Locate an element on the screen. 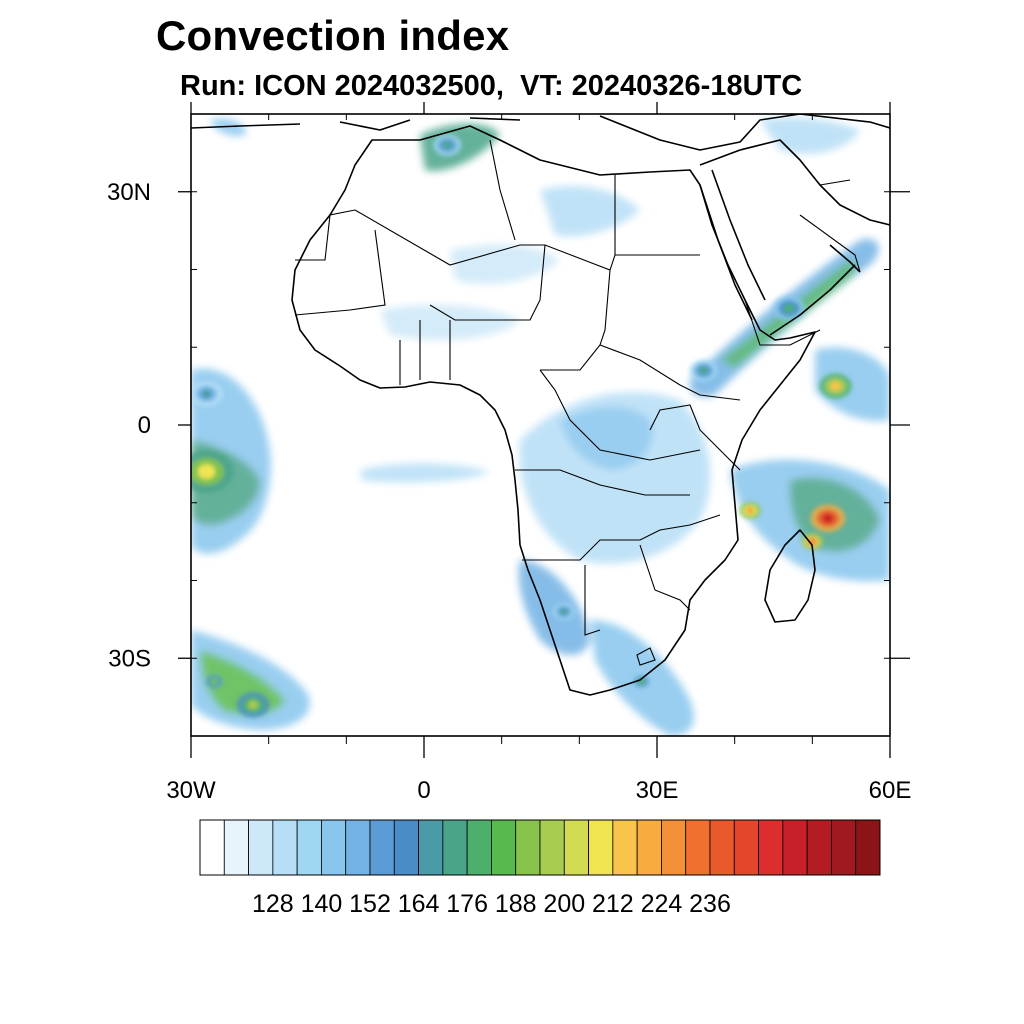 The height and width of the screenshot is (1024, 1024). lat-tick-label: 0 is located at coordinates (144, 425).